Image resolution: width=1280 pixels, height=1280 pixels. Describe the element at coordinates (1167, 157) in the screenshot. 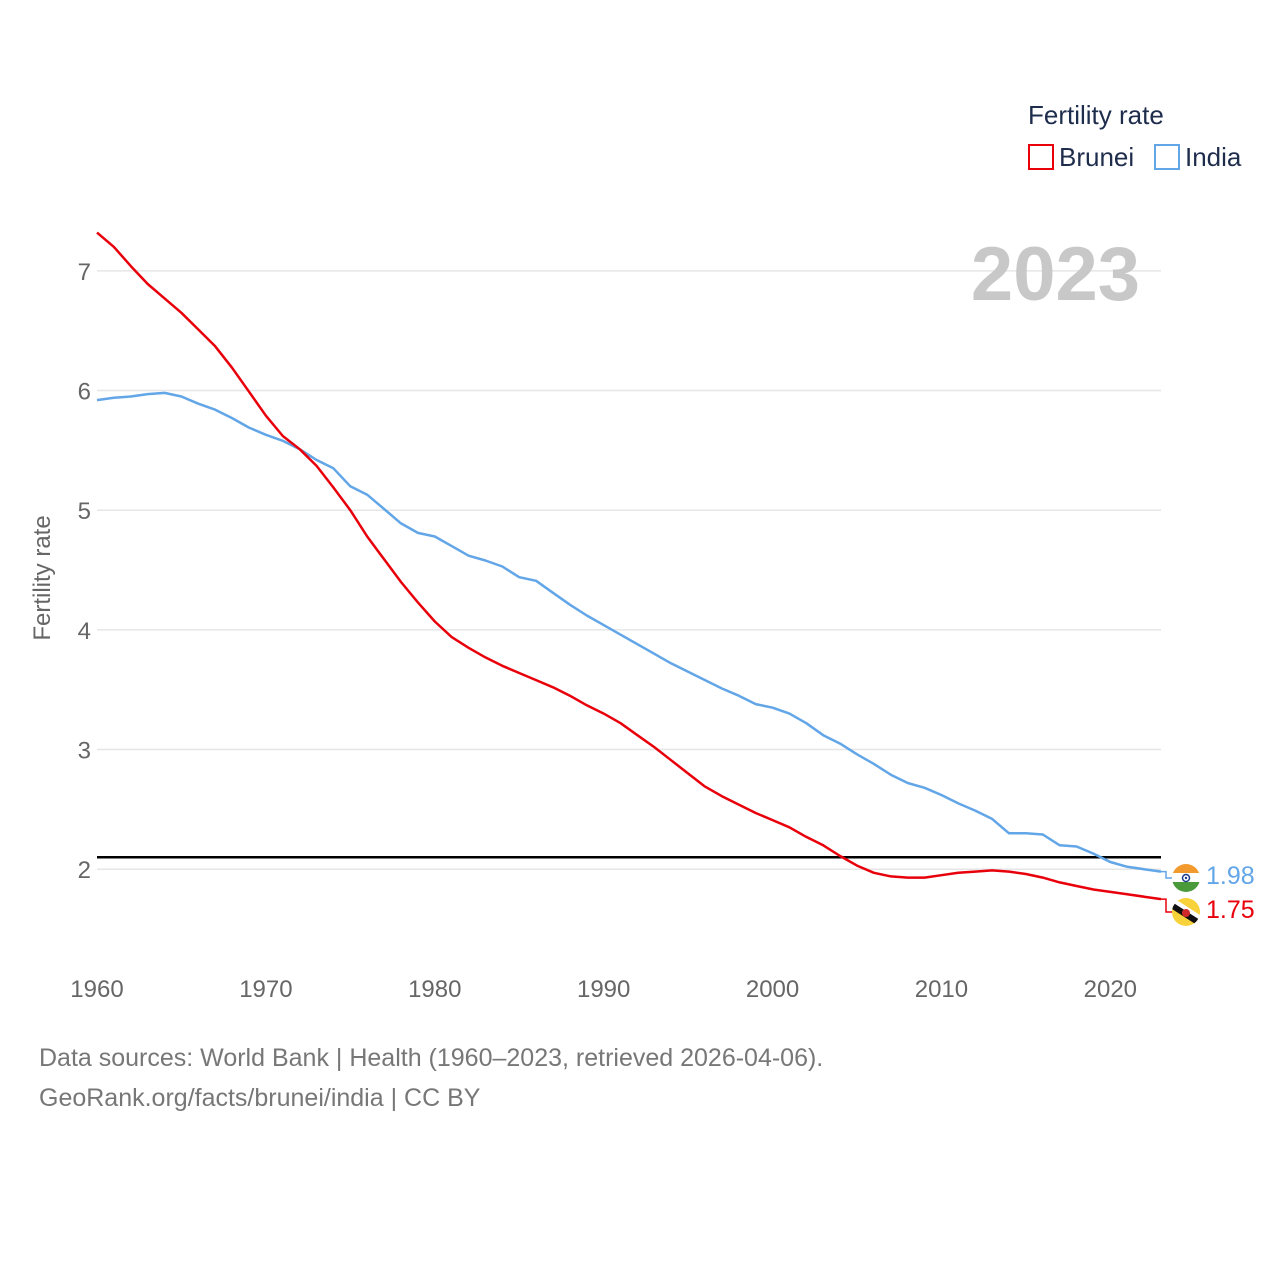

I see `legend-swatch-india` at that location.